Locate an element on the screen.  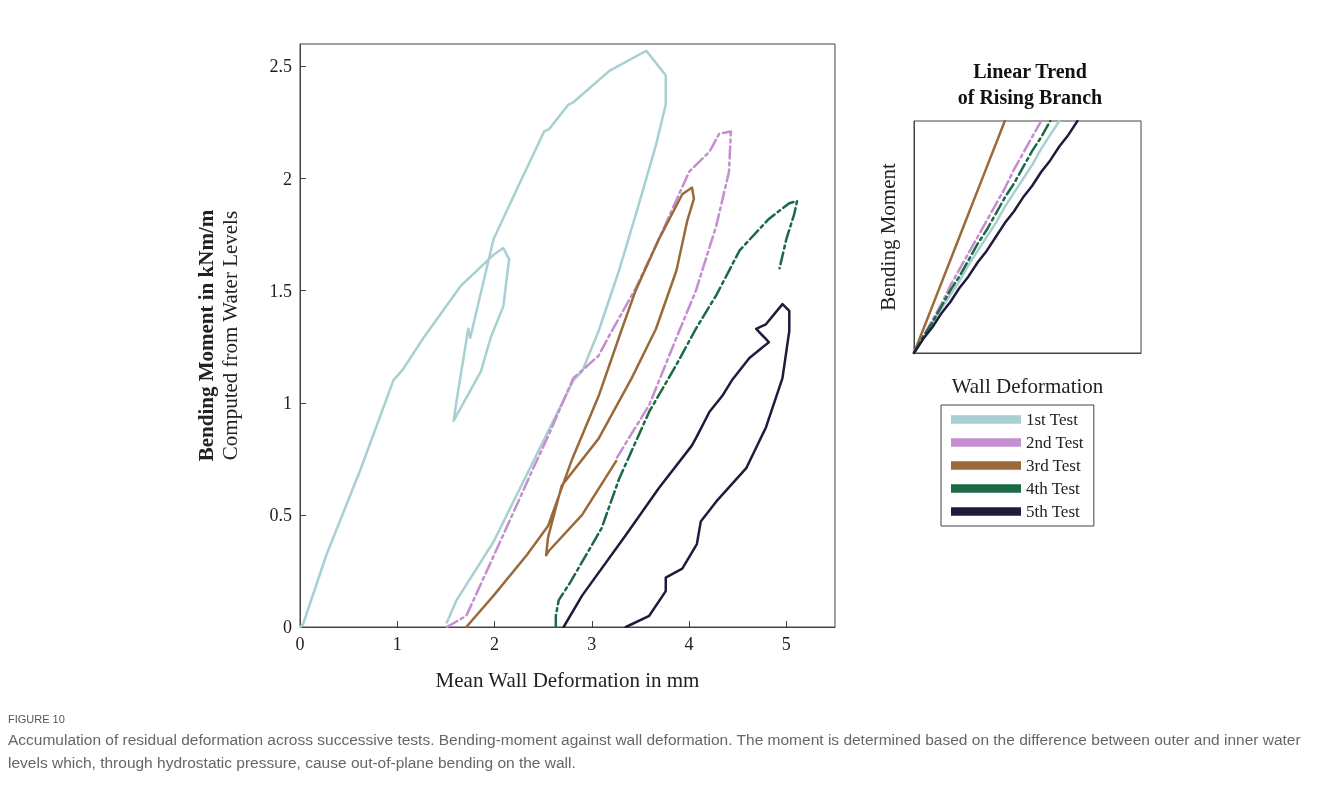
y-tick-label: 0 is located at coordinates (287, 627).